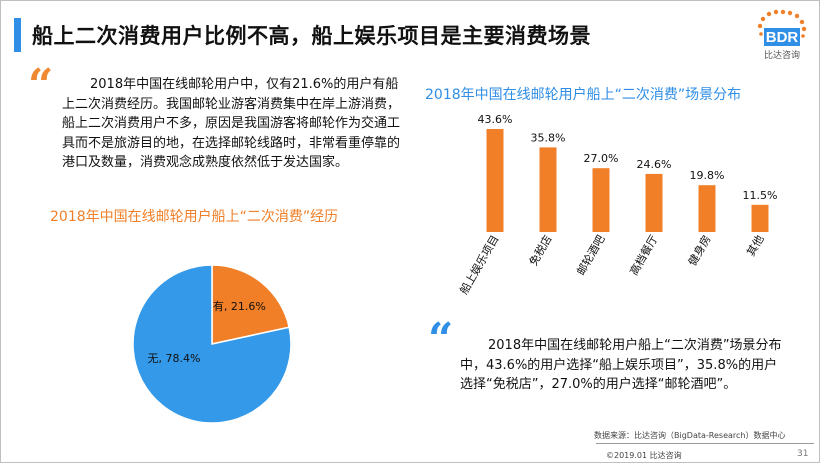  I want to click on data-source-note: 数据来源：比达咨询（BigData-Research）数据中心, so click(690, 435).